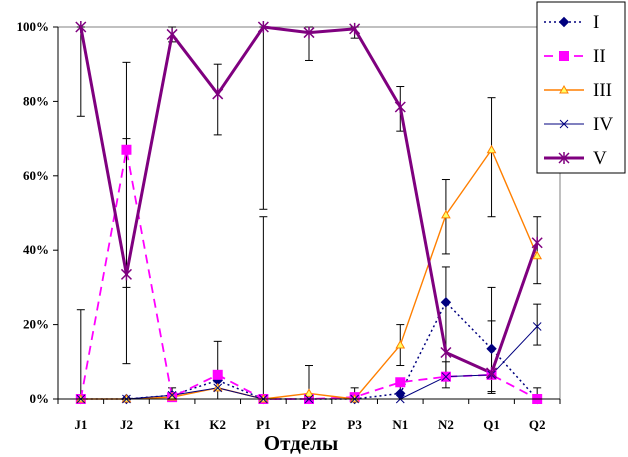  I want to click on y-tick-label: 0%, so click(40, 398).